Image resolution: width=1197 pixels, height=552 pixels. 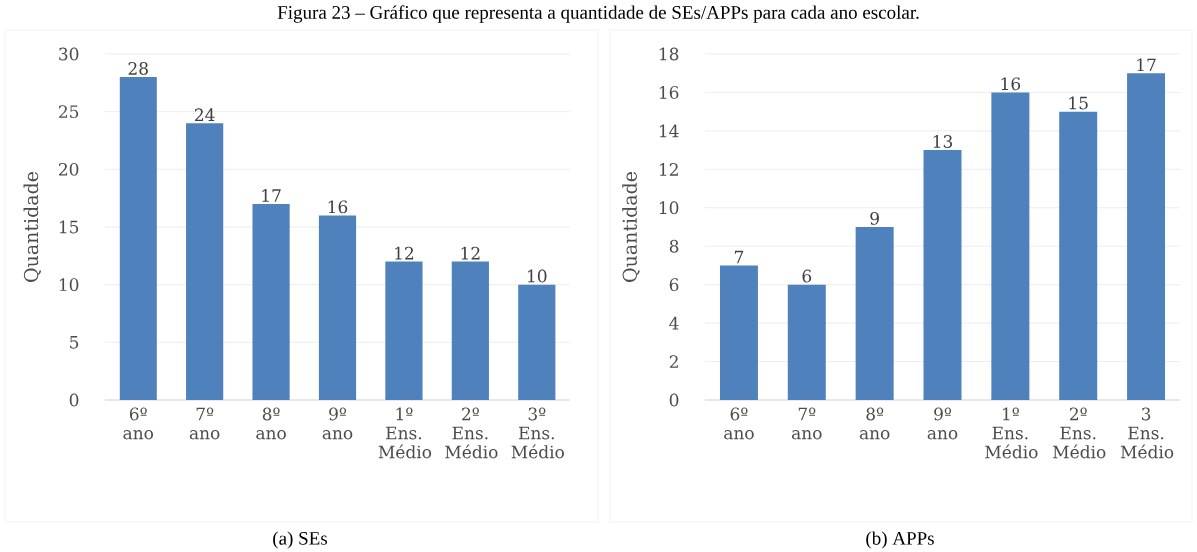 What do you see at coordinates (69, 54) in the screenshot?
I see `y-tick-label: 30` at bounding box center [69, 54].